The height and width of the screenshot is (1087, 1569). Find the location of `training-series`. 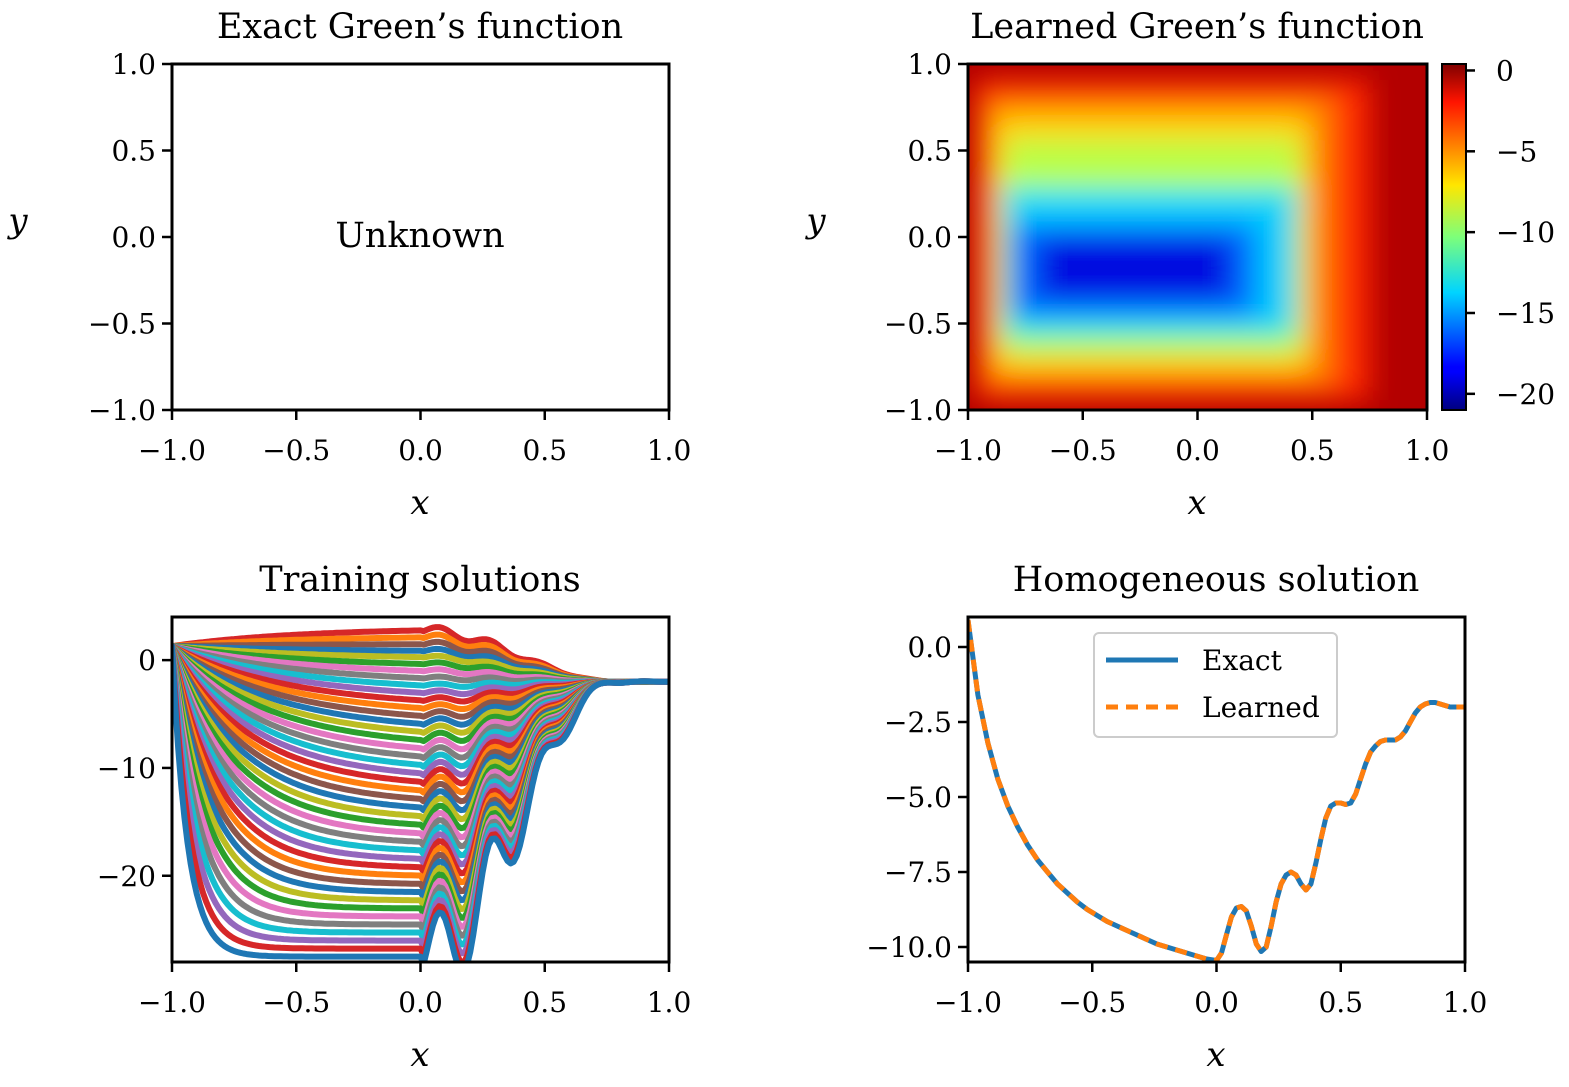

training-series is located at coordinates (420, 793).